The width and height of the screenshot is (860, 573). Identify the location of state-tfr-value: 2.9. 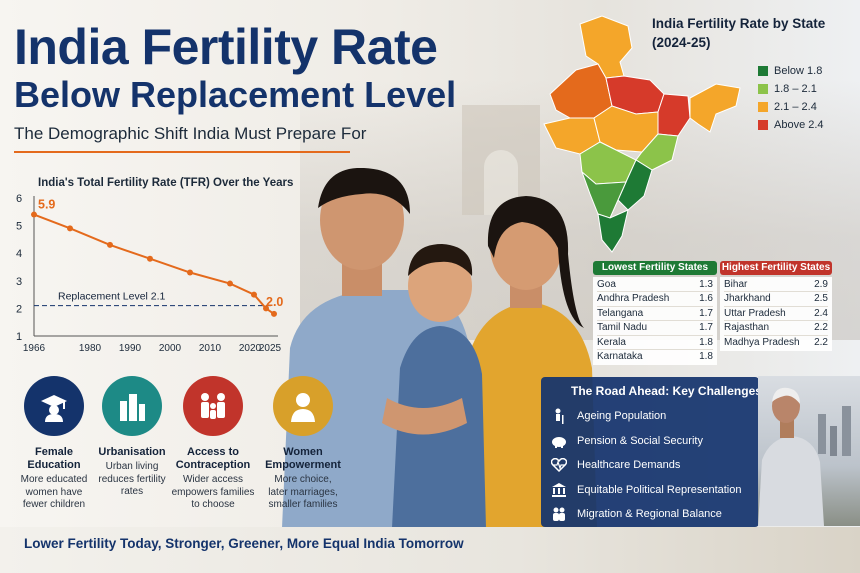
(821, 284).